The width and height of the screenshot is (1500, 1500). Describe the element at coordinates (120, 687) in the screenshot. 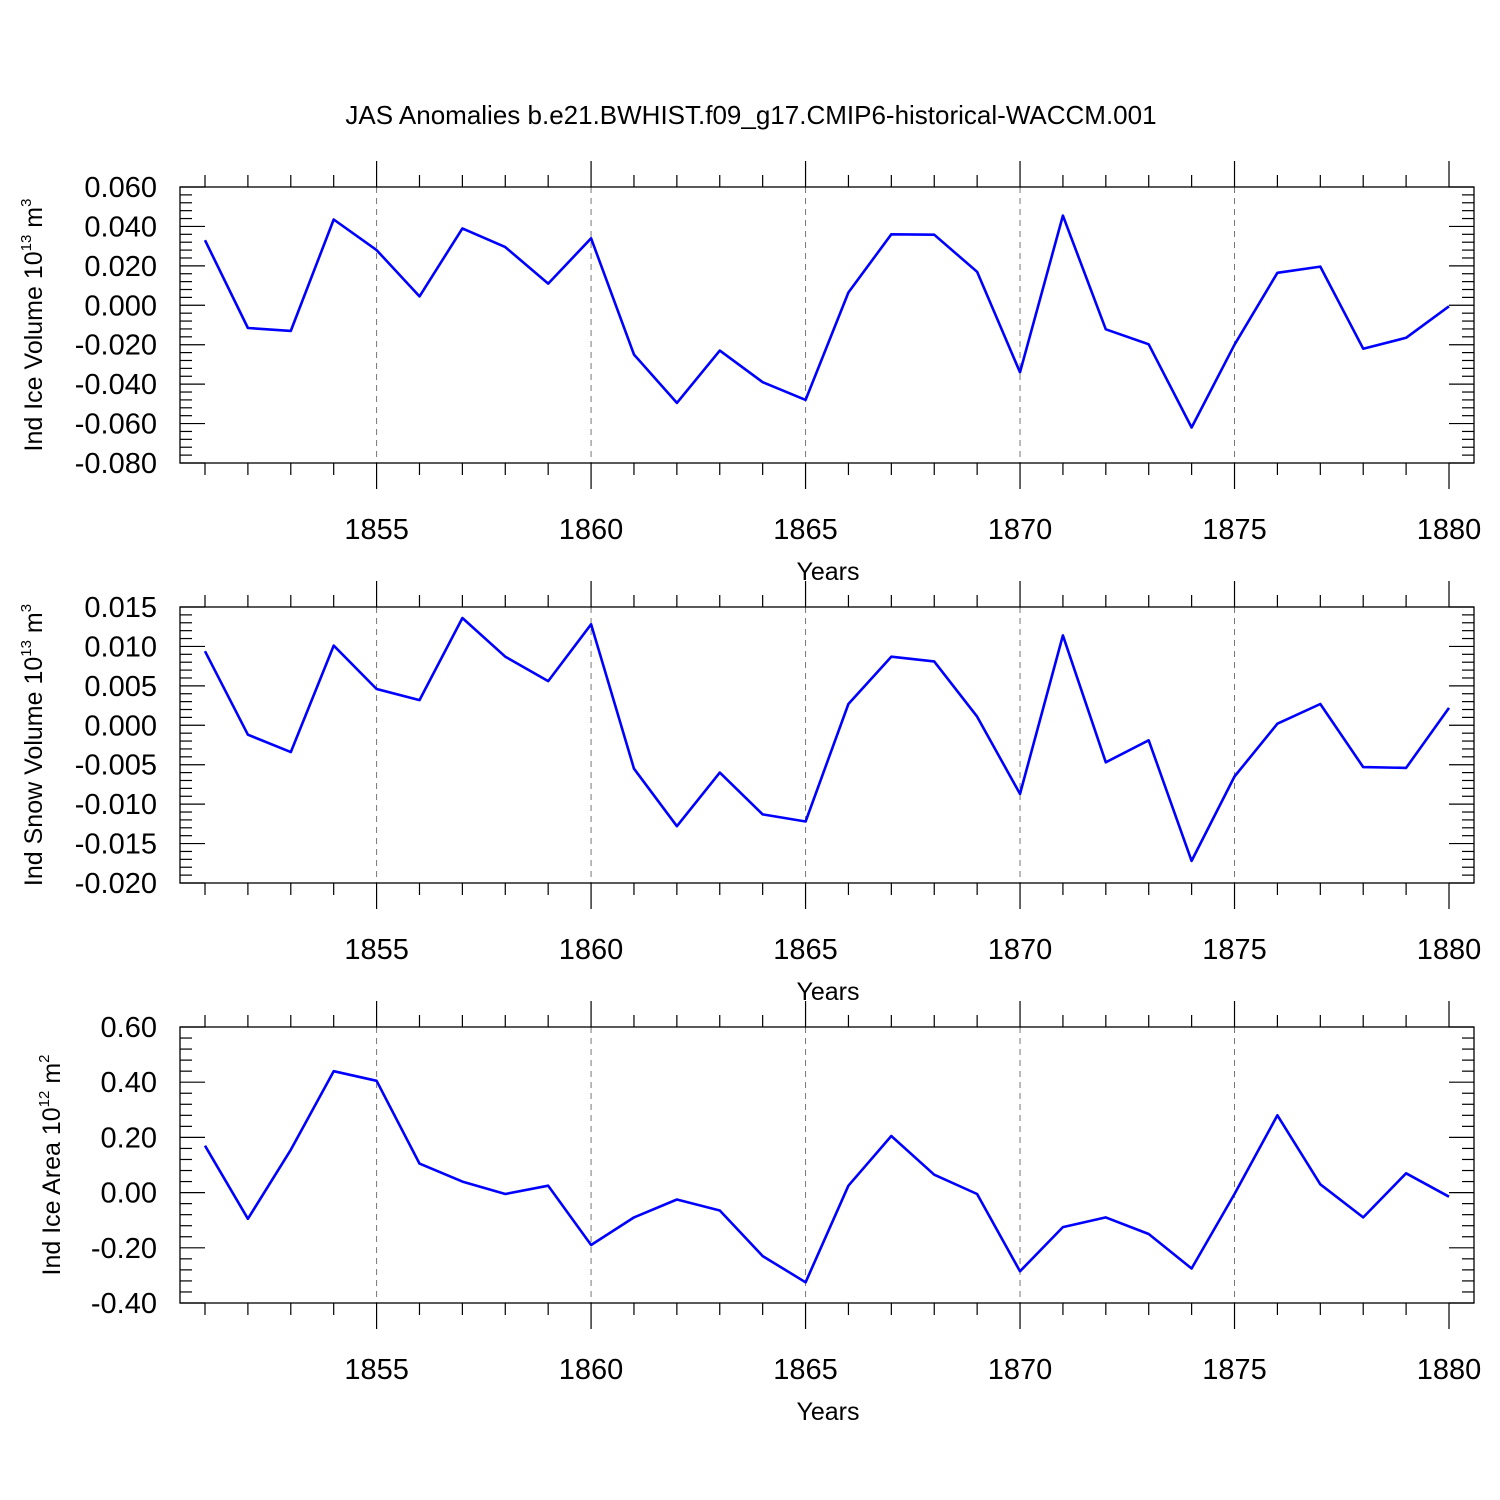

I see `y-tick-label: 0.005` at that location.